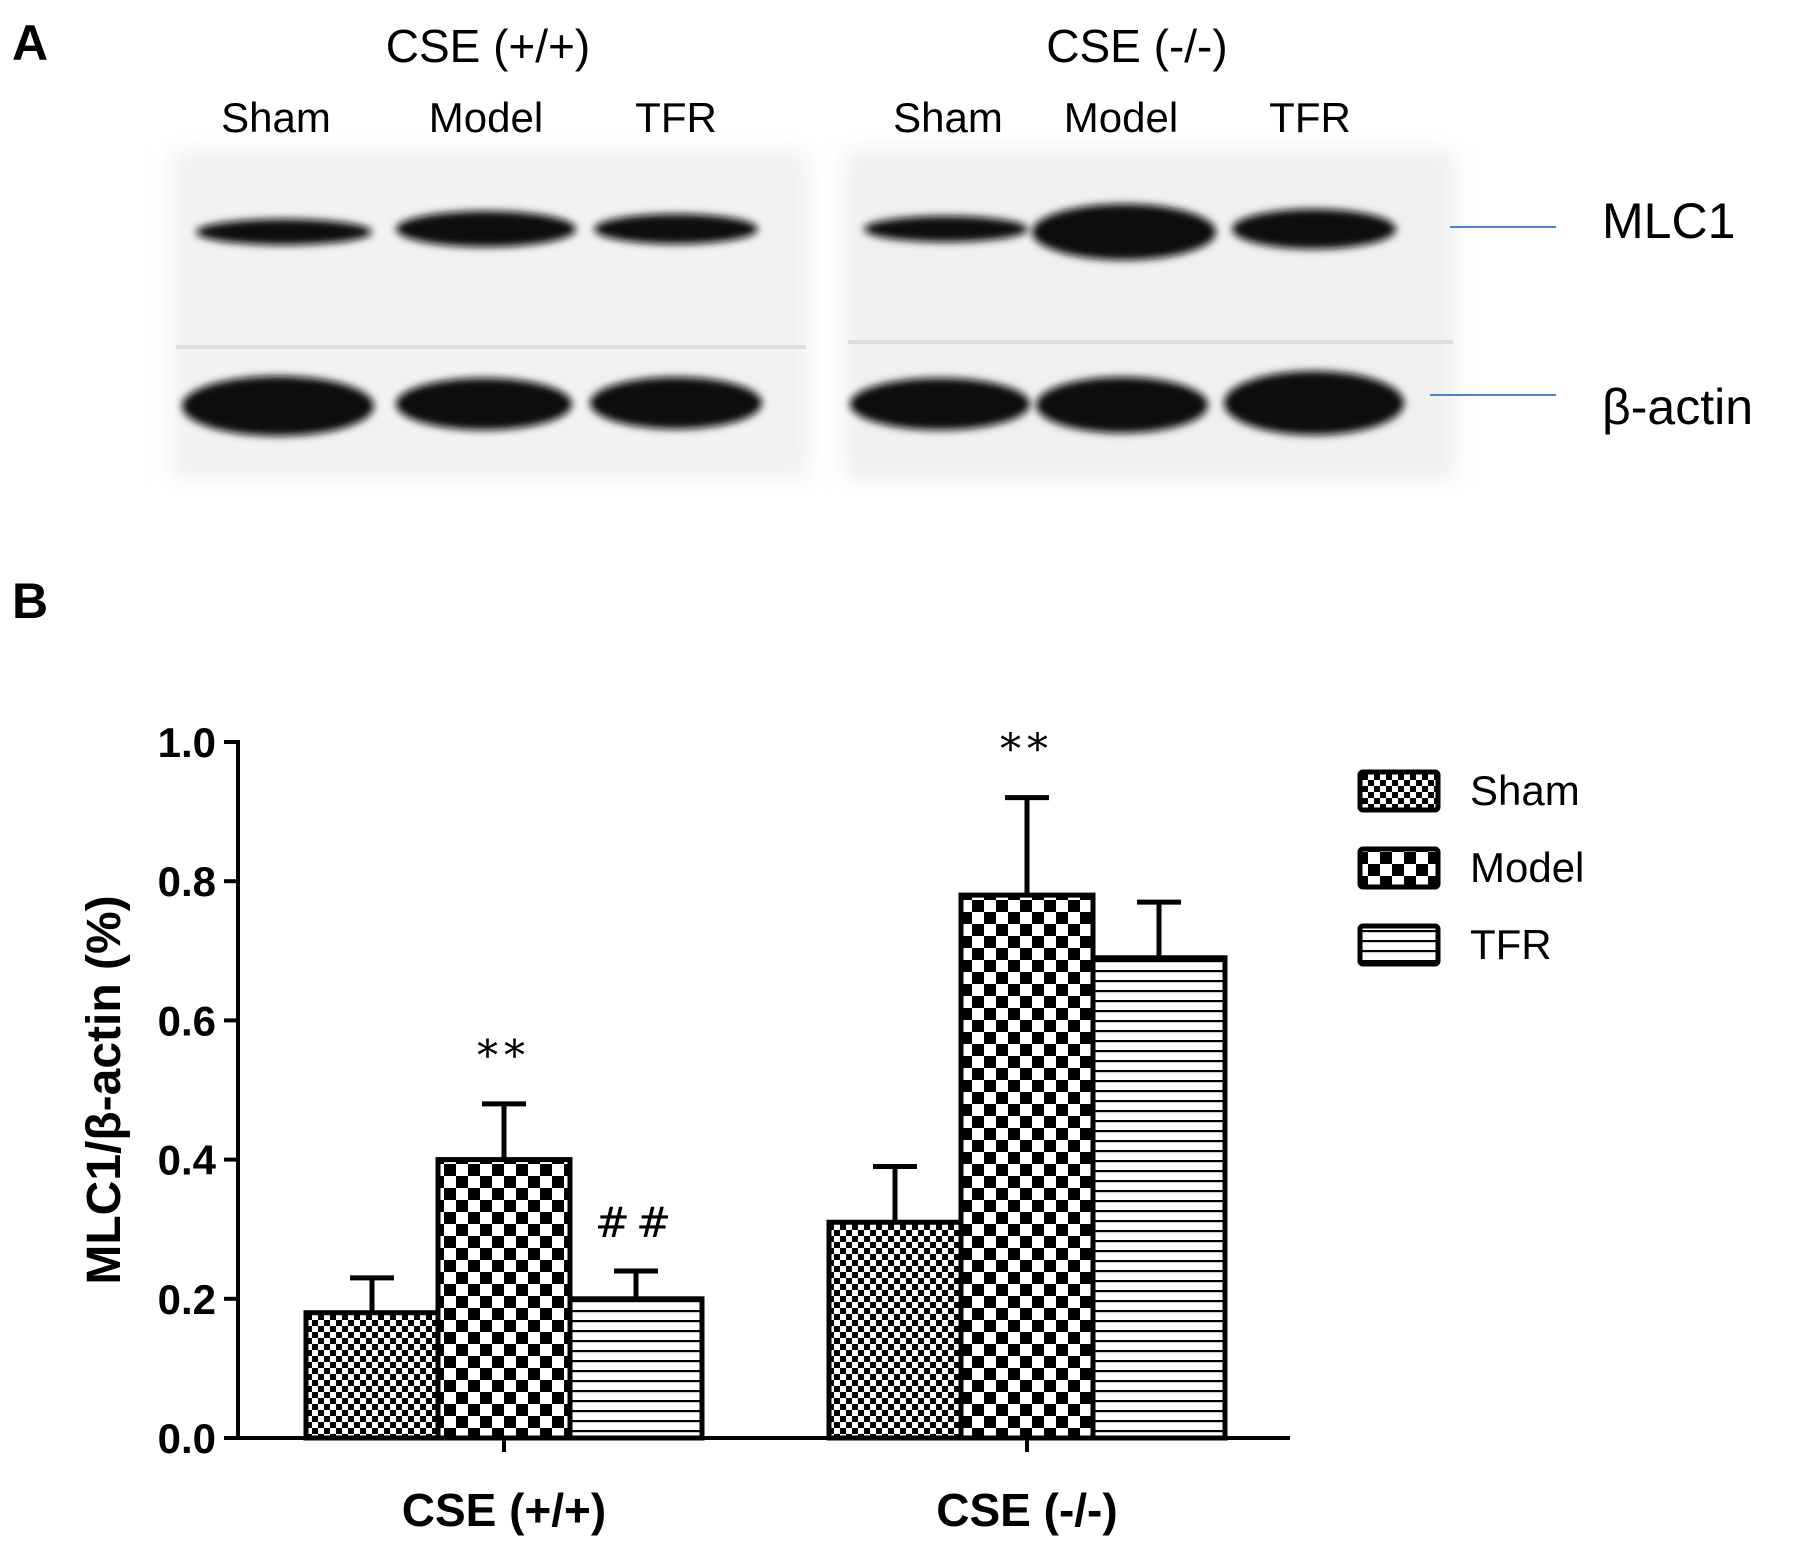 The height and width of the screenshot is (1546, 1795). Describe the element at coordinates (1026, 1510) in the screenshot. I see `x-tick-label: CSE (-/-)` at that location.